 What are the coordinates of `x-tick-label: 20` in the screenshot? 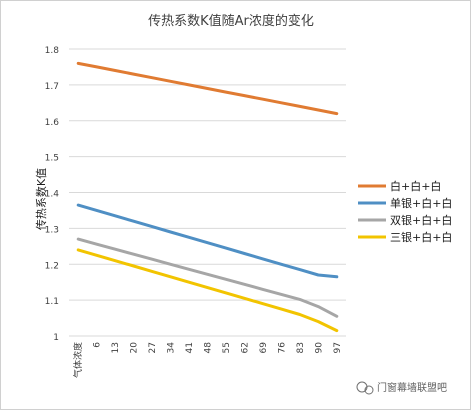 It's located at (135, 348).